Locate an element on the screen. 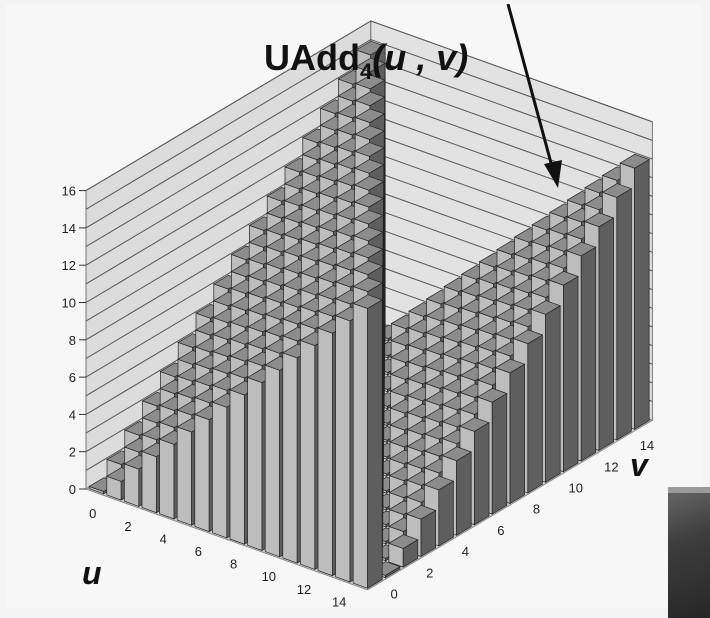 This screenshot has height=618, width=710. u-tick-label: 2 is located at coordinates (127, 526).